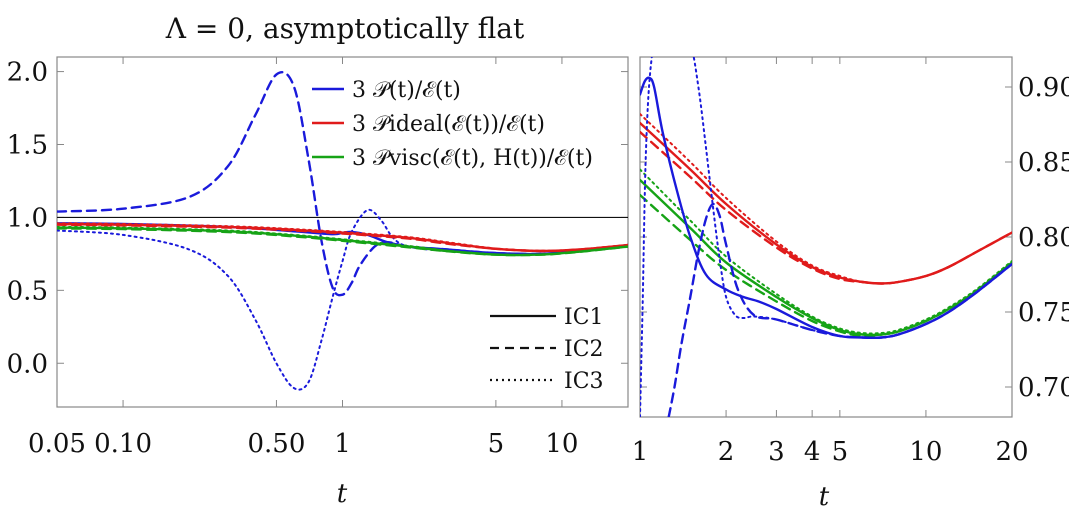  What do you see at coordinates (345, 28) in the screenshot?
I see `left-panel-title: Λ = 0, asymptotically flat` at bounding box center [345, 28].